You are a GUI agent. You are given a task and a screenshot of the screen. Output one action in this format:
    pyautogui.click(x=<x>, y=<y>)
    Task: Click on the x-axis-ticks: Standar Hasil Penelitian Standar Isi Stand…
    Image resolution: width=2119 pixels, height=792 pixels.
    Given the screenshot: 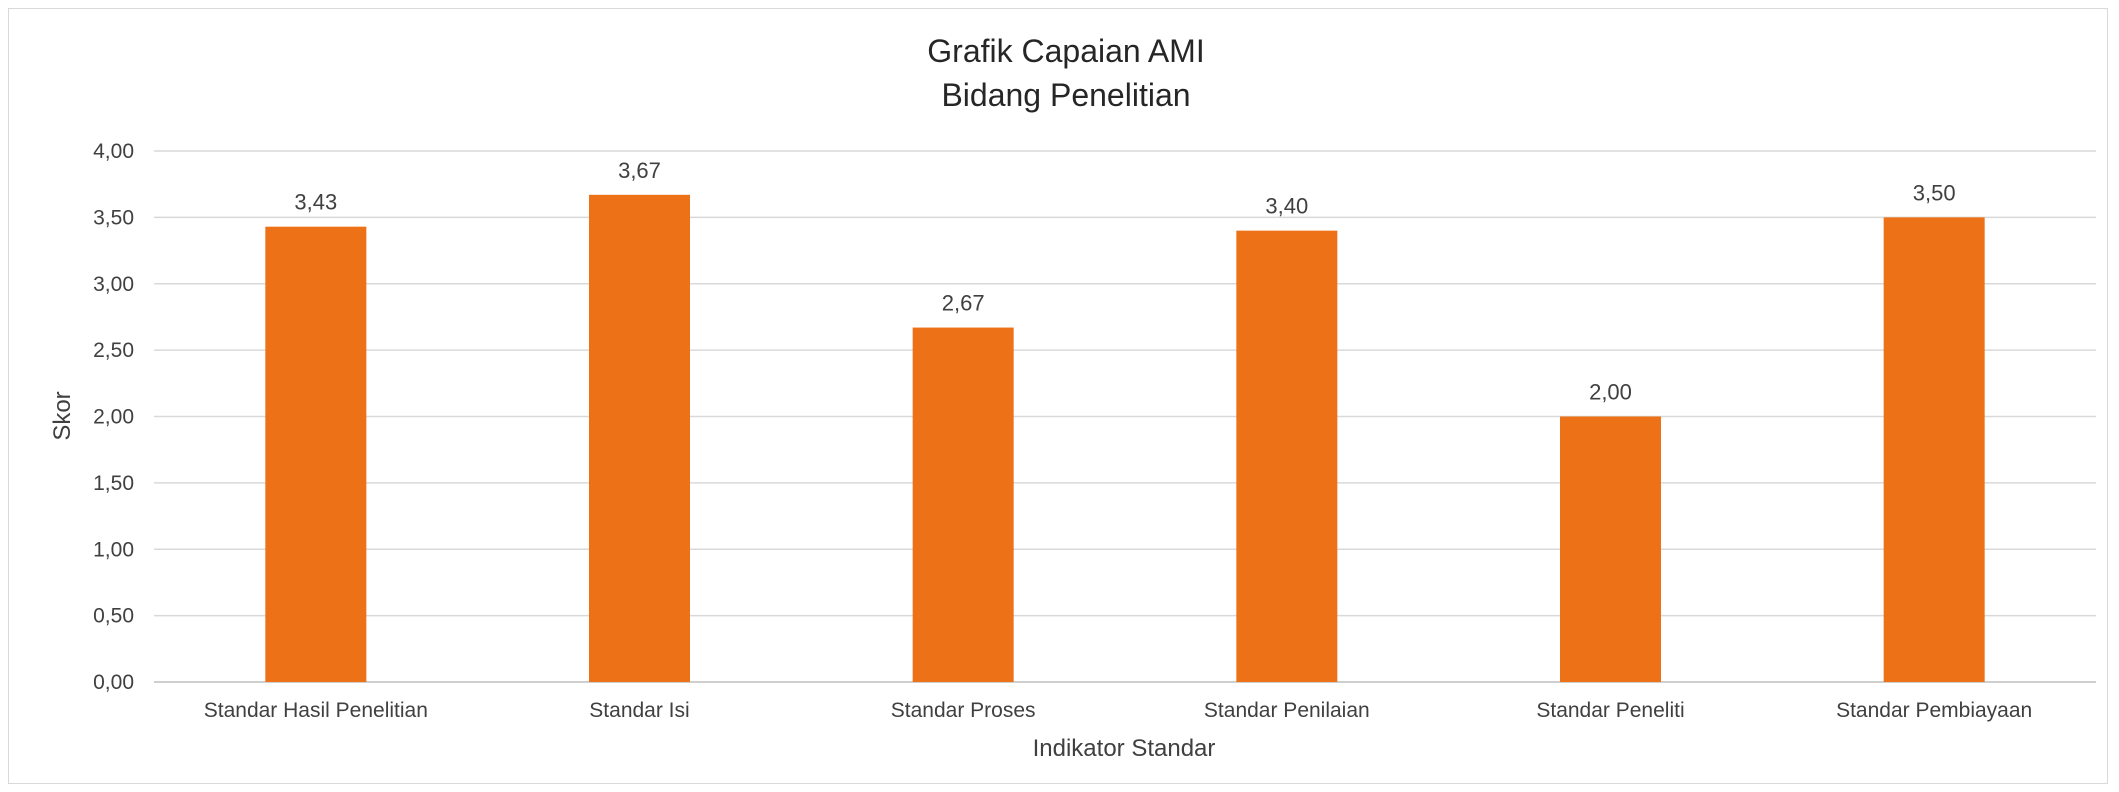 What is the action you would take?
    pyautogui.click(x=1118, y=710)
    